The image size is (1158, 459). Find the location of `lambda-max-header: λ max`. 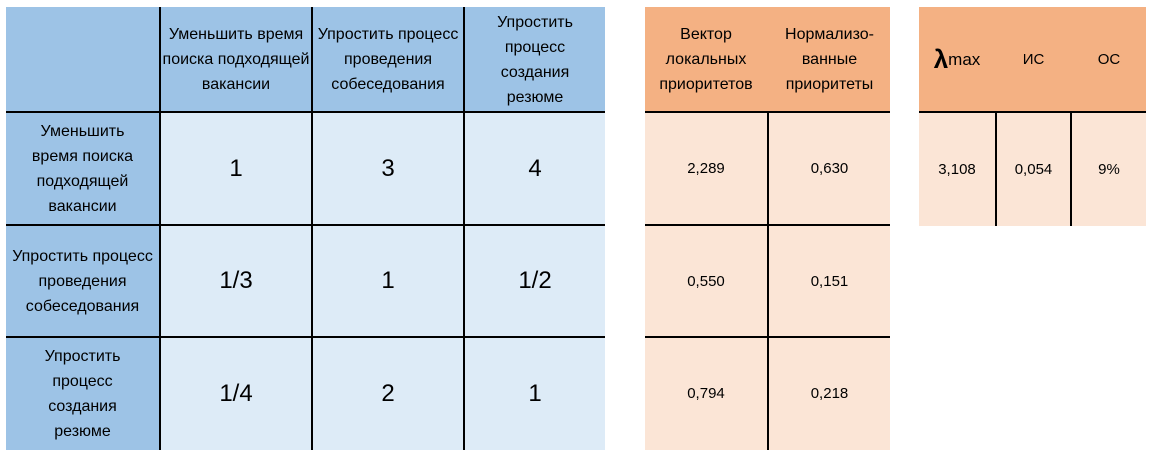

lambda-max-header: λ max is located at coordinates (957, 59).